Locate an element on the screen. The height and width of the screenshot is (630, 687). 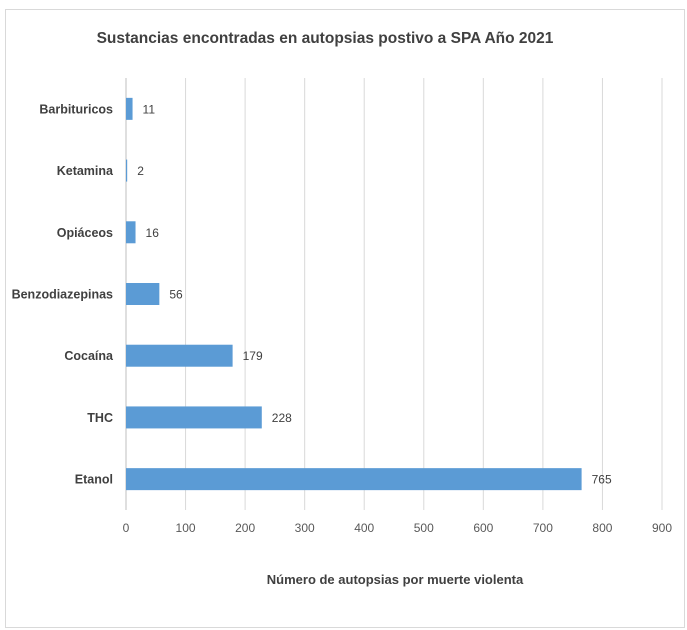
x-tick-label: 400 is located at coordinates (364, 528).